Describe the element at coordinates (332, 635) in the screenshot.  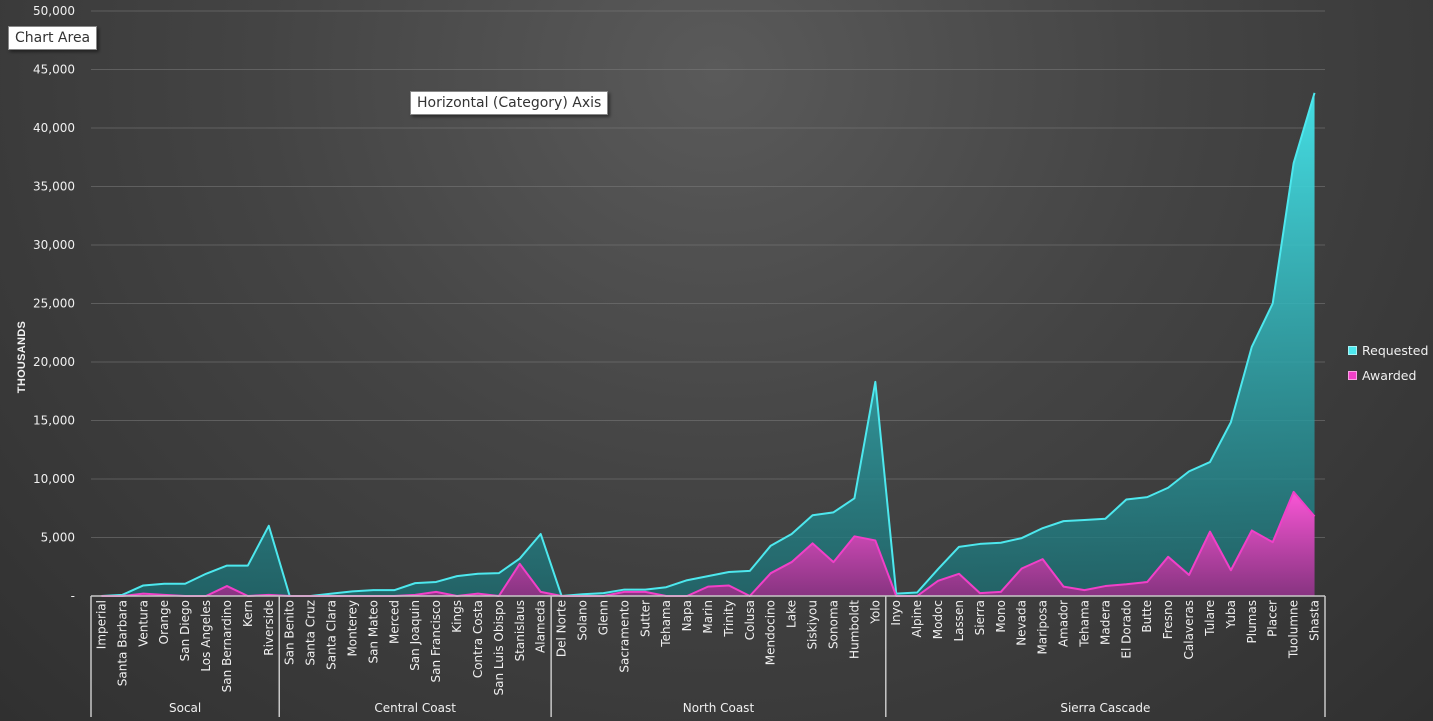
I see `x-tick-label: Santa Clara` at that location.